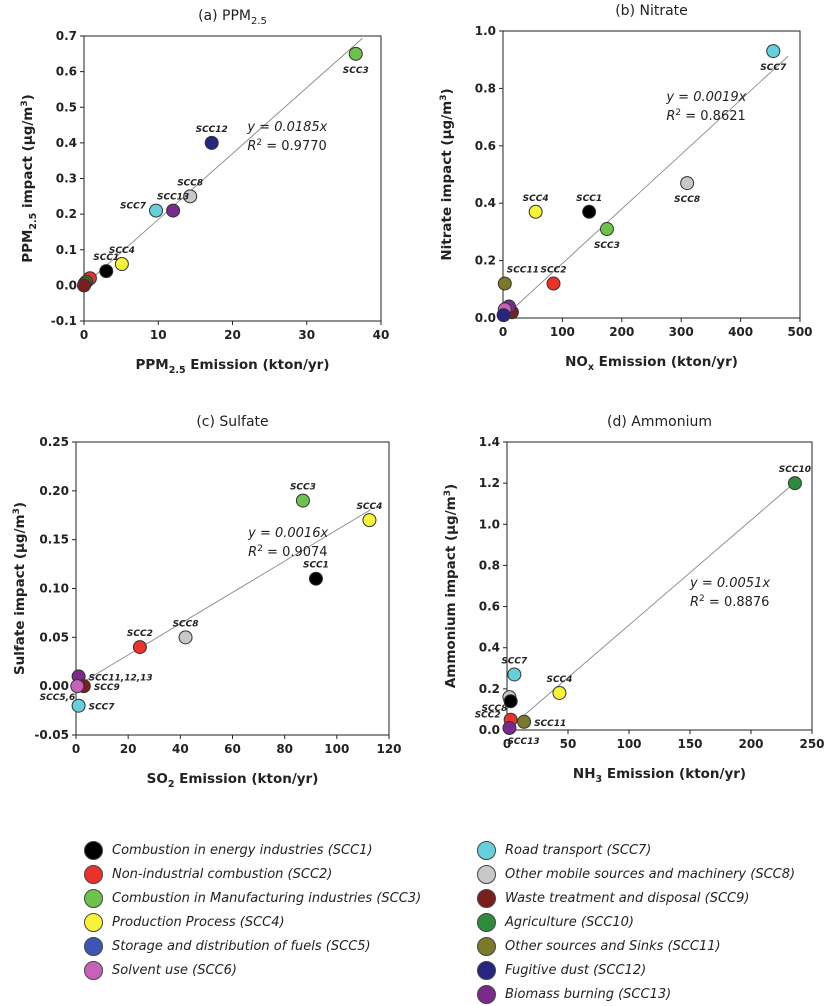 The width and height of the screenshot is (827, 1006). Describe the element at coordinates (681, 332) in the screenshot. I see `x-tick-label: 300` at that location.